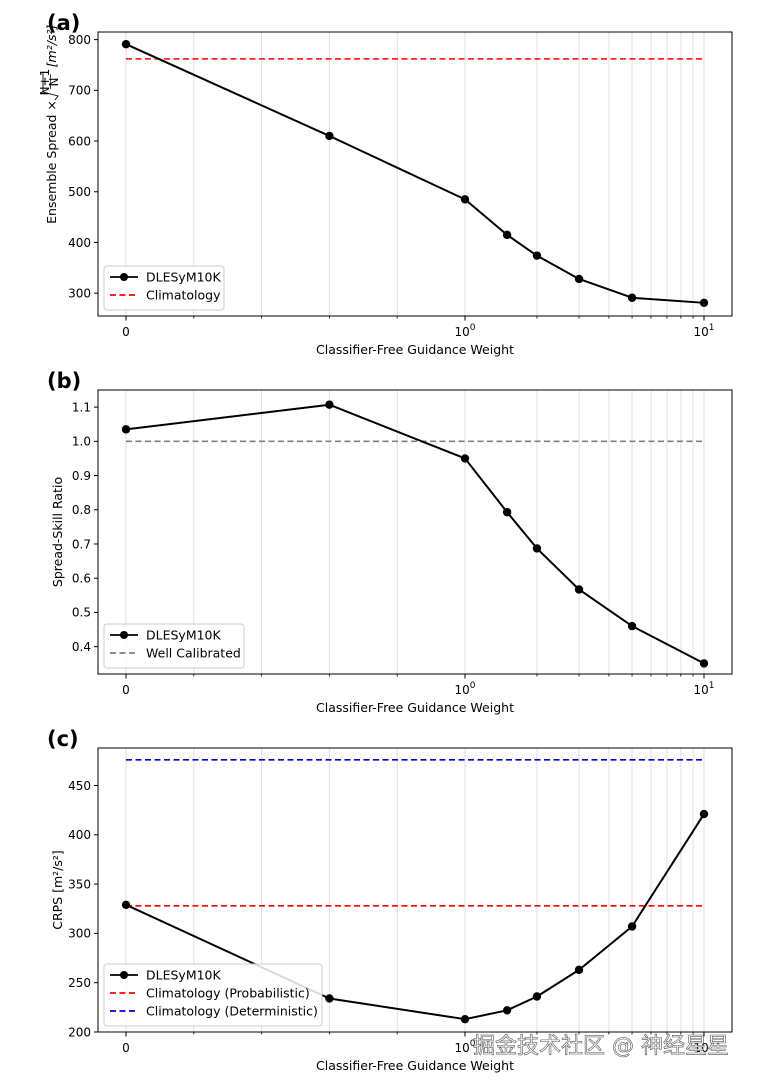  I want to click on panel-label: (c), so click(63, 739).